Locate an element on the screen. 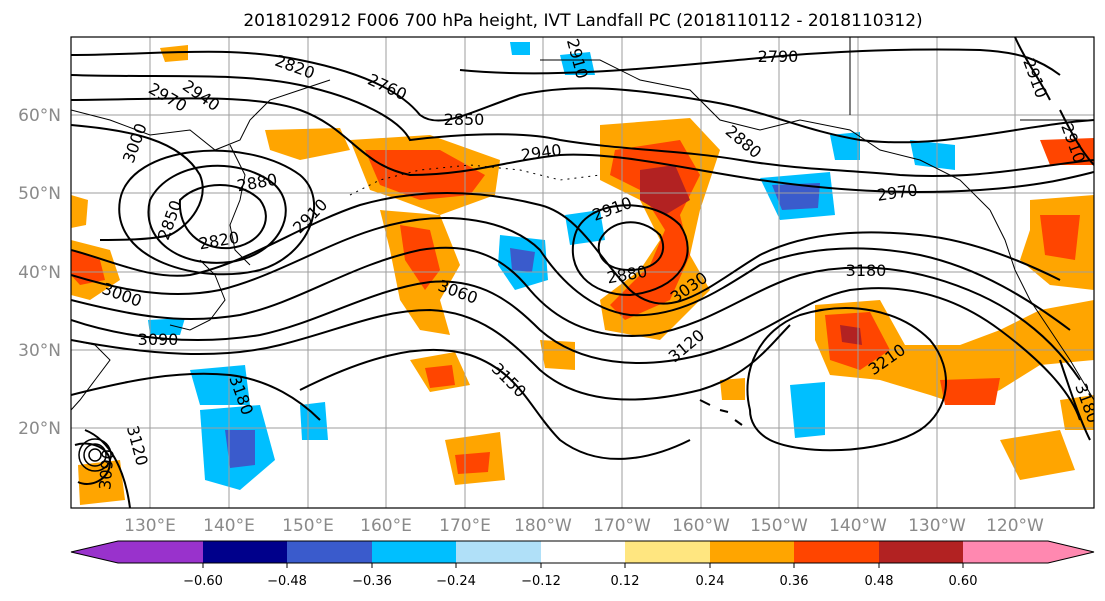 The image size is (1105, 601). lat-label-40: 40°N is located at coordinates (39, 273).